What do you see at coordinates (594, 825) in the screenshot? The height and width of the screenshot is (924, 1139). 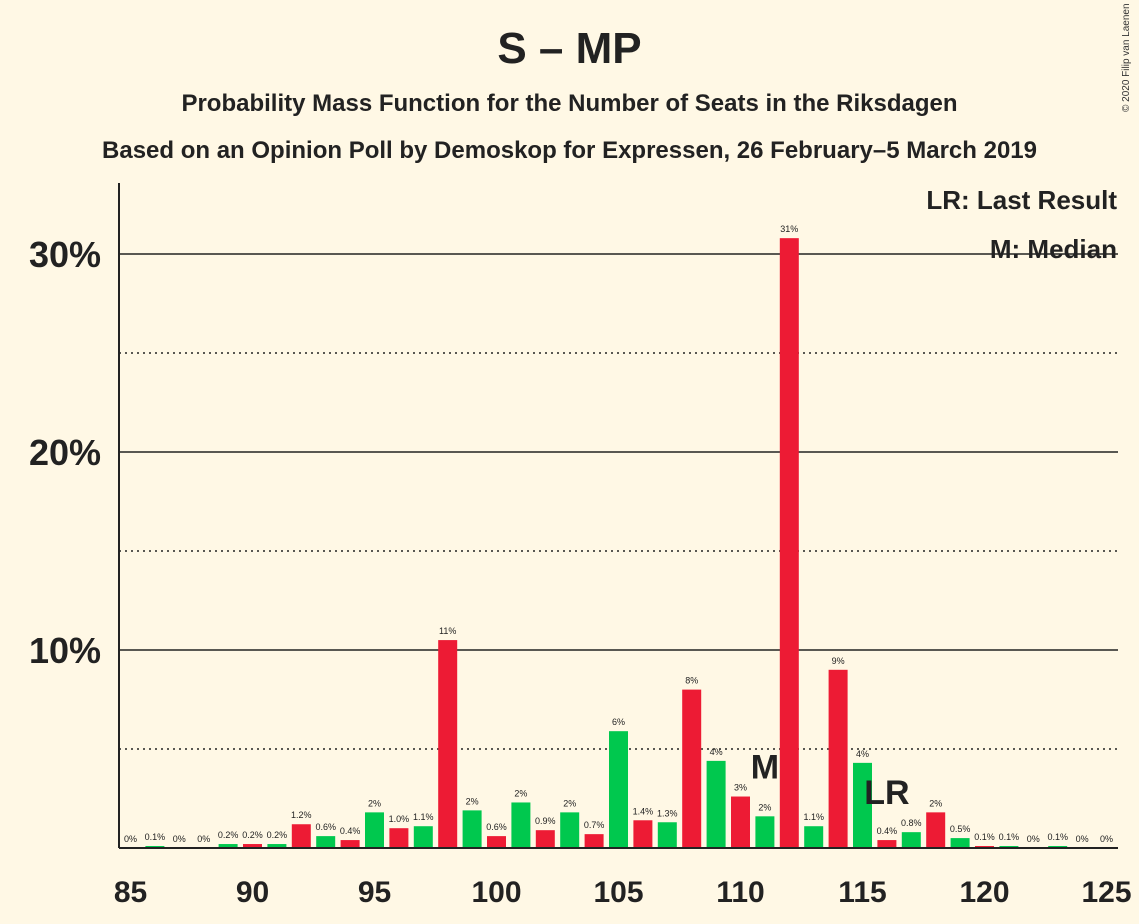 I see `bar-value-label: 0.7%` at bounding box center [594, 825].